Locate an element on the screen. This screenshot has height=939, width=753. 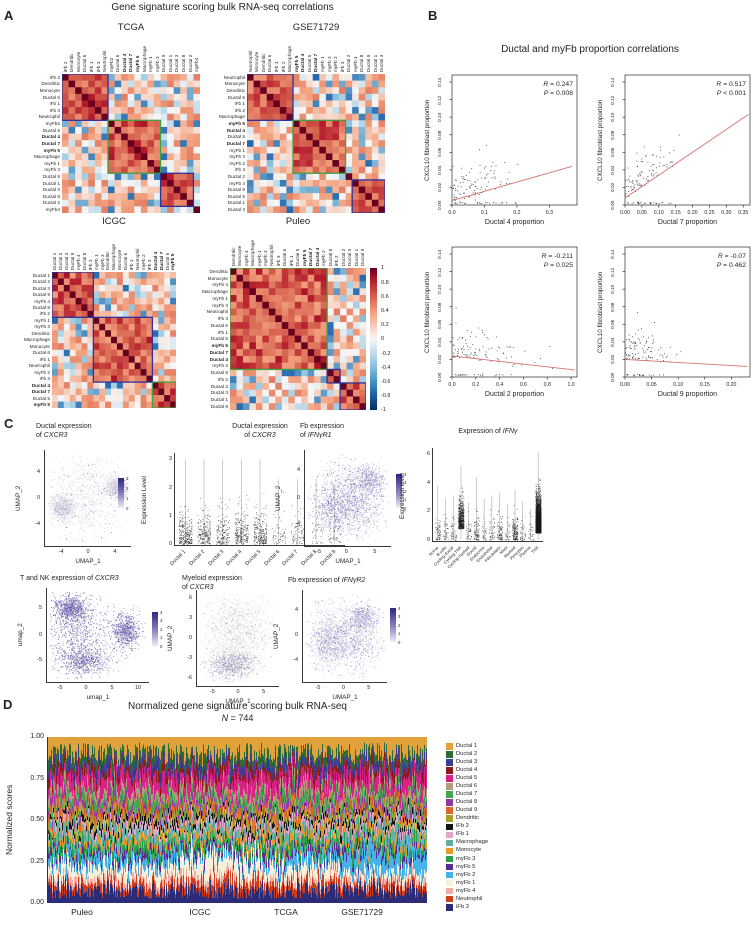
y-tick: 1.00 is located at coordinates (37, 736).